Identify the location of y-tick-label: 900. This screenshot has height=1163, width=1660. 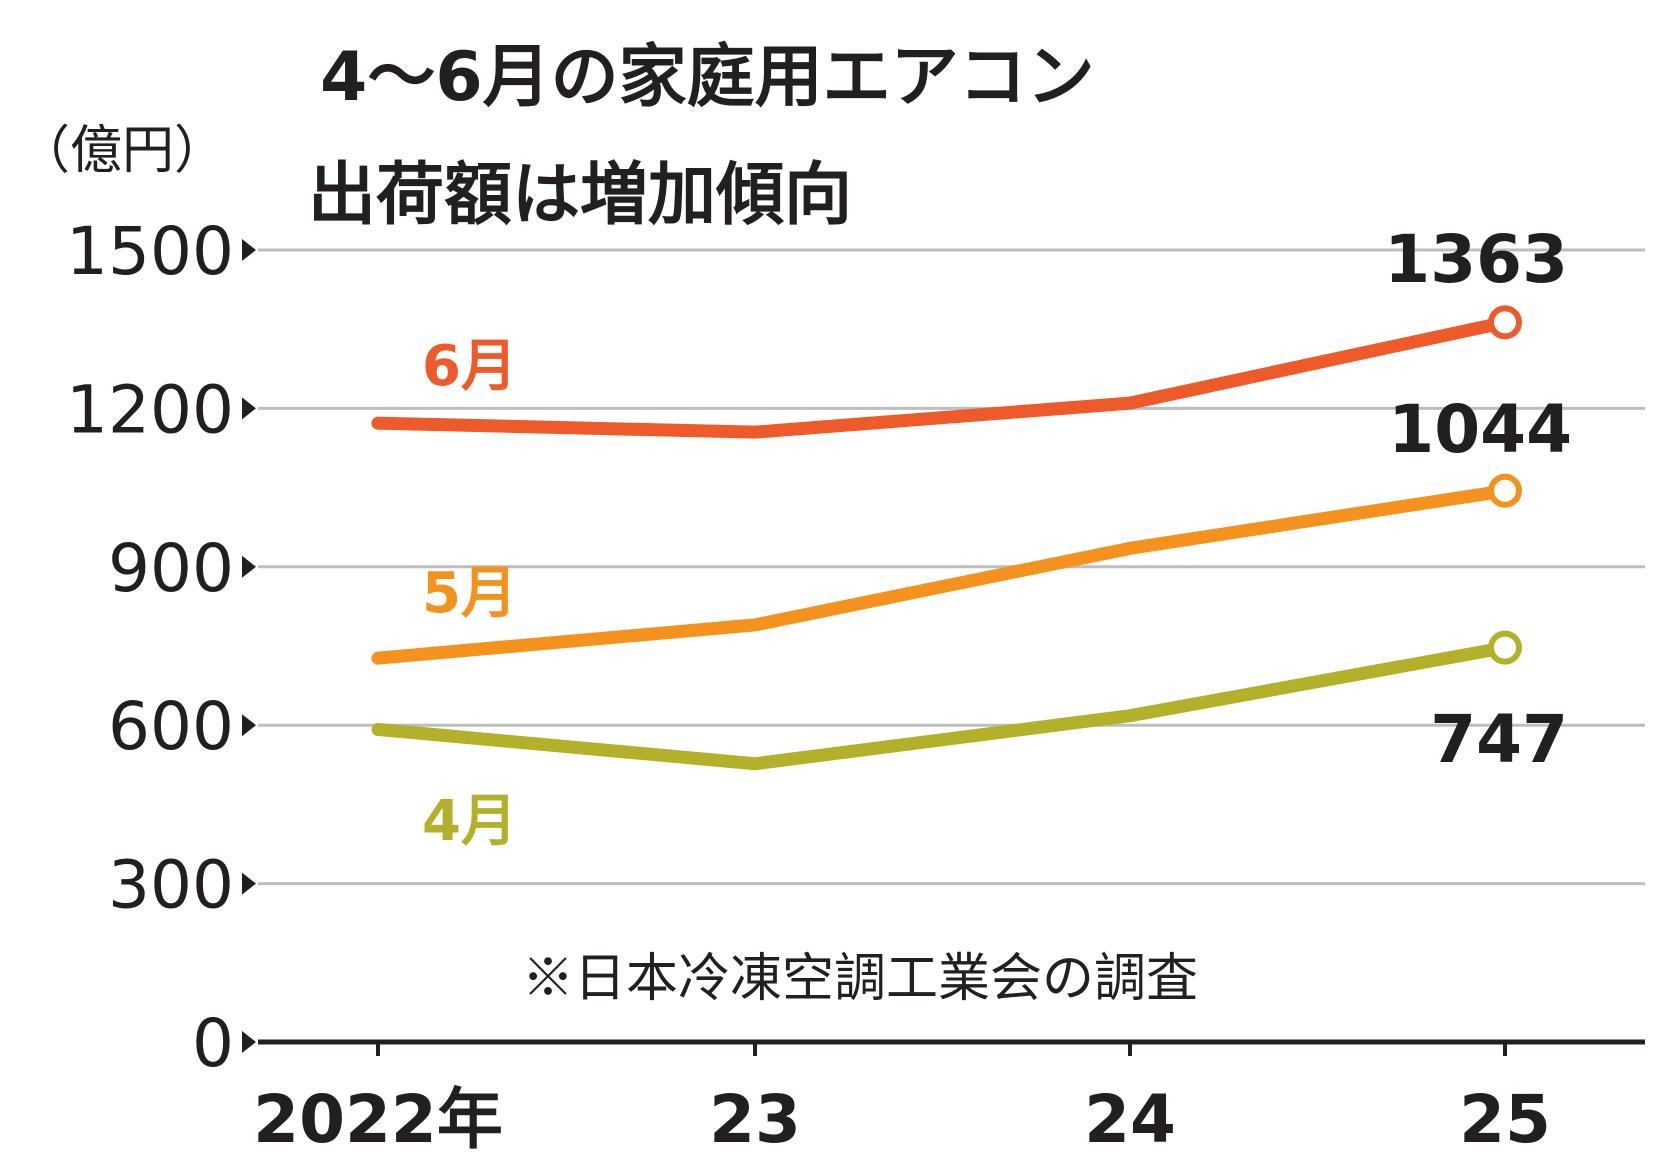
(171, 568).